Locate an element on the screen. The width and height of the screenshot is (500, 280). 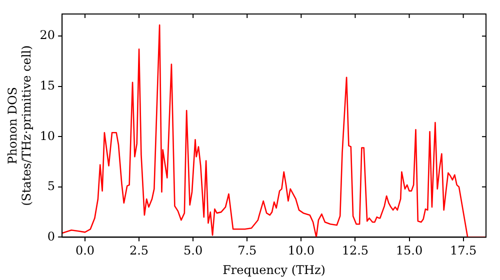
x-tick-label: 2.5 is located at coordinates (139, 251).